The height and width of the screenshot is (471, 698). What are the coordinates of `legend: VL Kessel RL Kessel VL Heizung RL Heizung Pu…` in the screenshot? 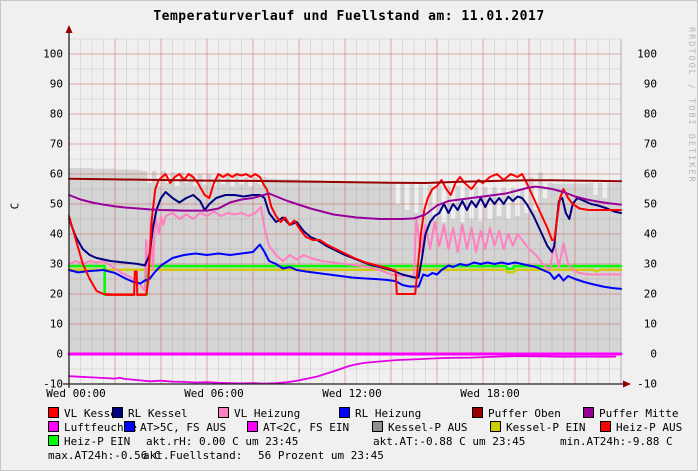 It's located at (349, 436).